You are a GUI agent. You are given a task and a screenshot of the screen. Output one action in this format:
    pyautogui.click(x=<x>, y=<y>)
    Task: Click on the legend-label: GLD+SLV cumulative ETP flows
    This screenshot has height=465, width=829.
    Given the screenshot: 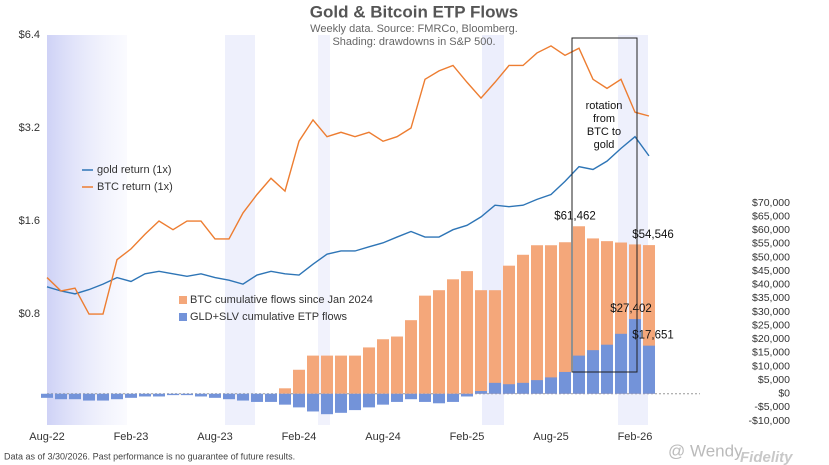 What is the action you would take?
    pyautogui.click(x=269, y=317)
    